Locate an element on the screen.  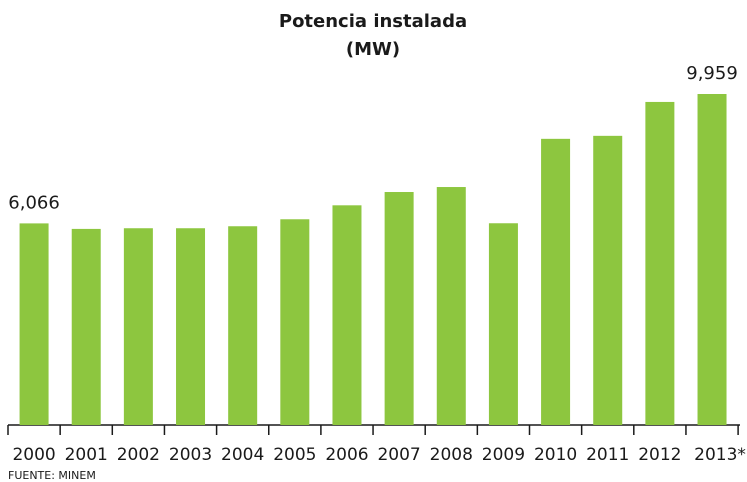
x-tick-label: 2008 is located at coordinates (451, 455).